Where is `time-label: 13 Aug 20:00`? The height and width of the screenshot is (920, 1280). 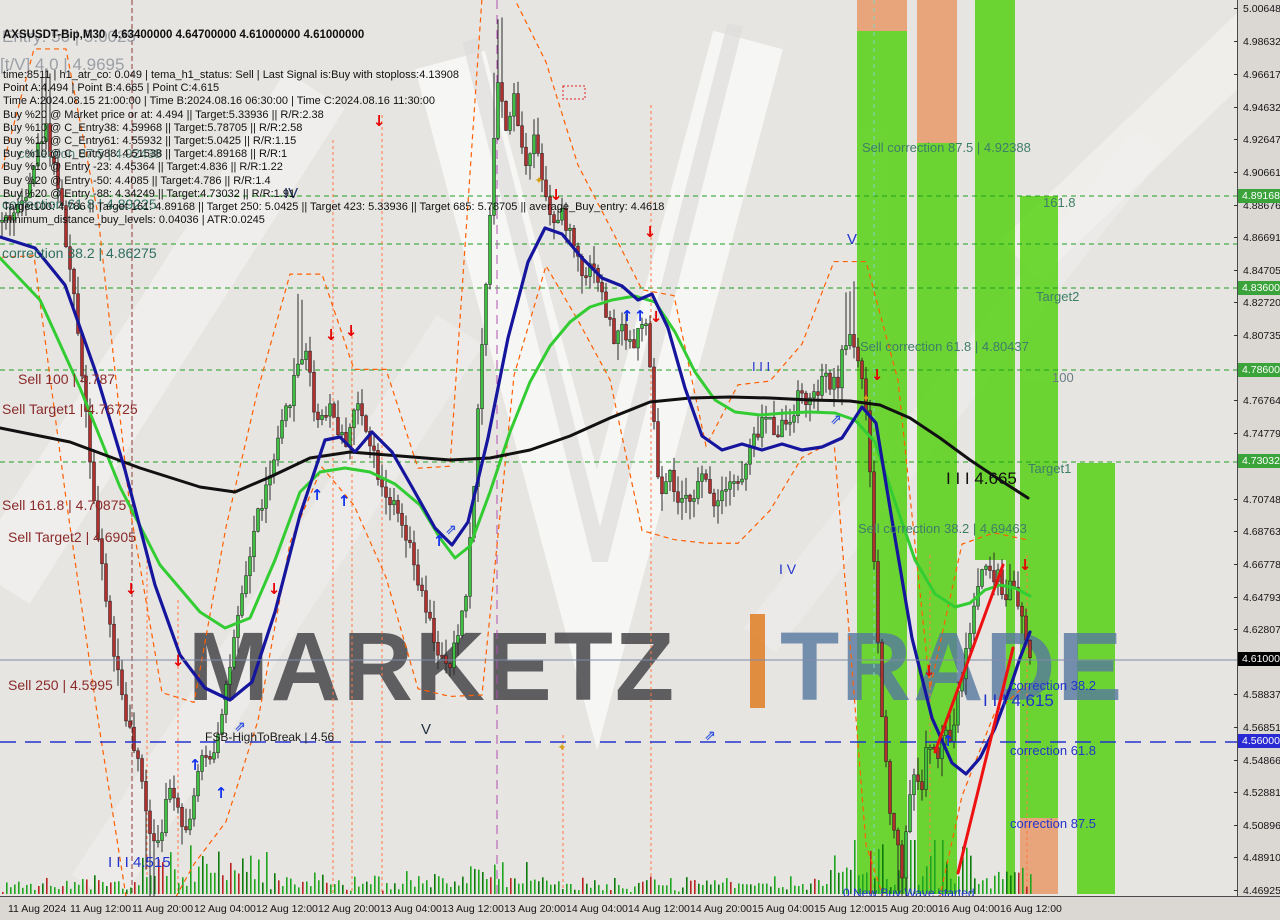 time-label: 13 Aug 20:00 is located at coordinates (535, 909).